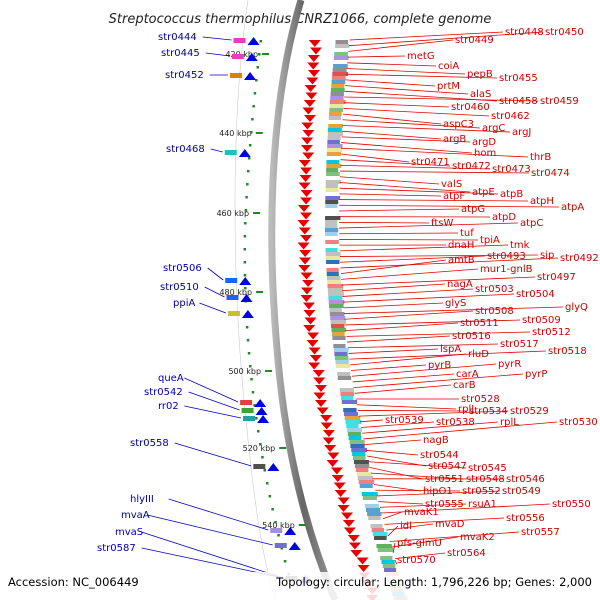 This screenshot has width=600, height=600. I want to click on forward-gene-label: str0518, so click(567, 351).